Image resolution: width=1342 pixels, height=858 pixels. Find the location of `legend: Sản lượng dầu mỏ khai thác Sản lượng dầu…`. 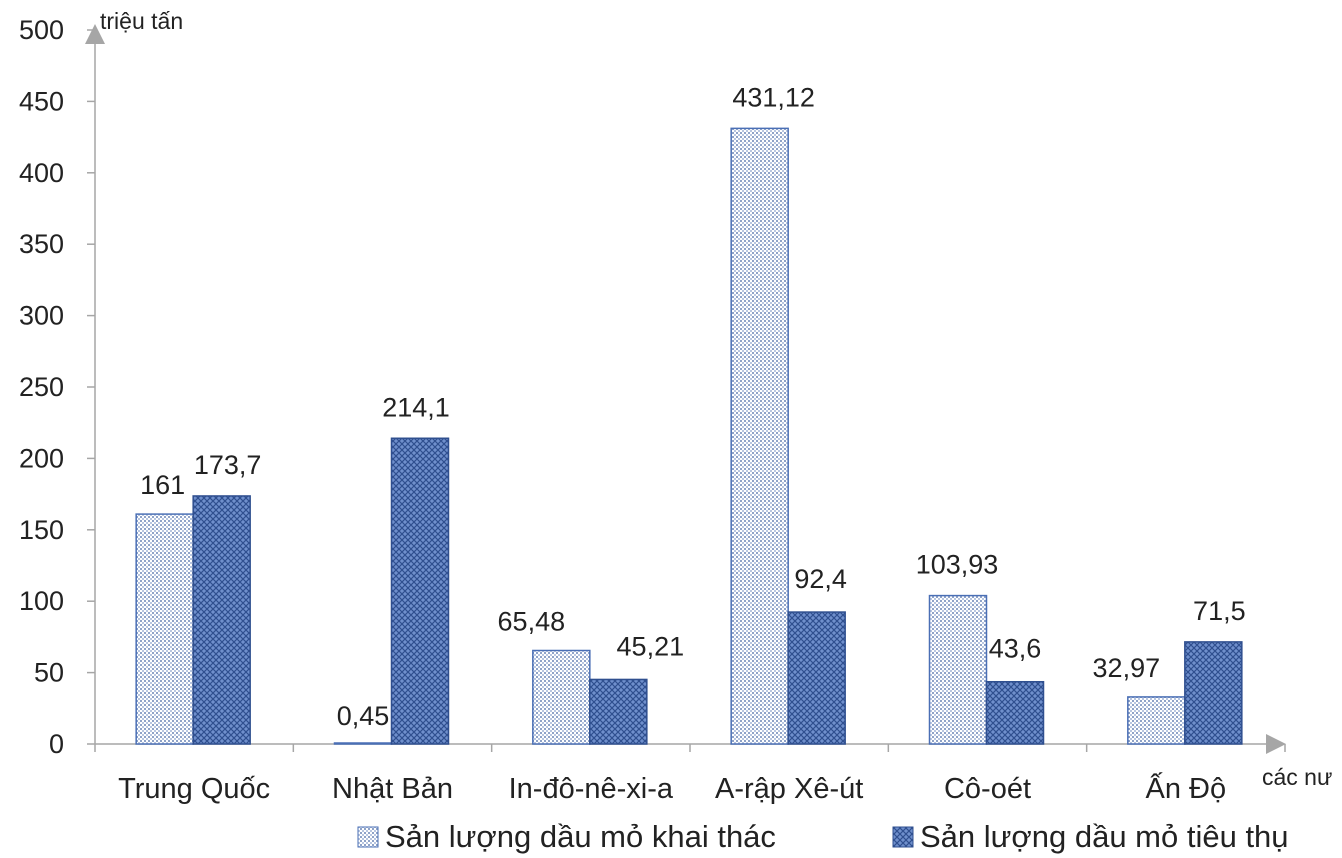

legend: Sản lượng dầu mỏ khai thác Sản lượng dầu… is located at coordinates (823, 836).